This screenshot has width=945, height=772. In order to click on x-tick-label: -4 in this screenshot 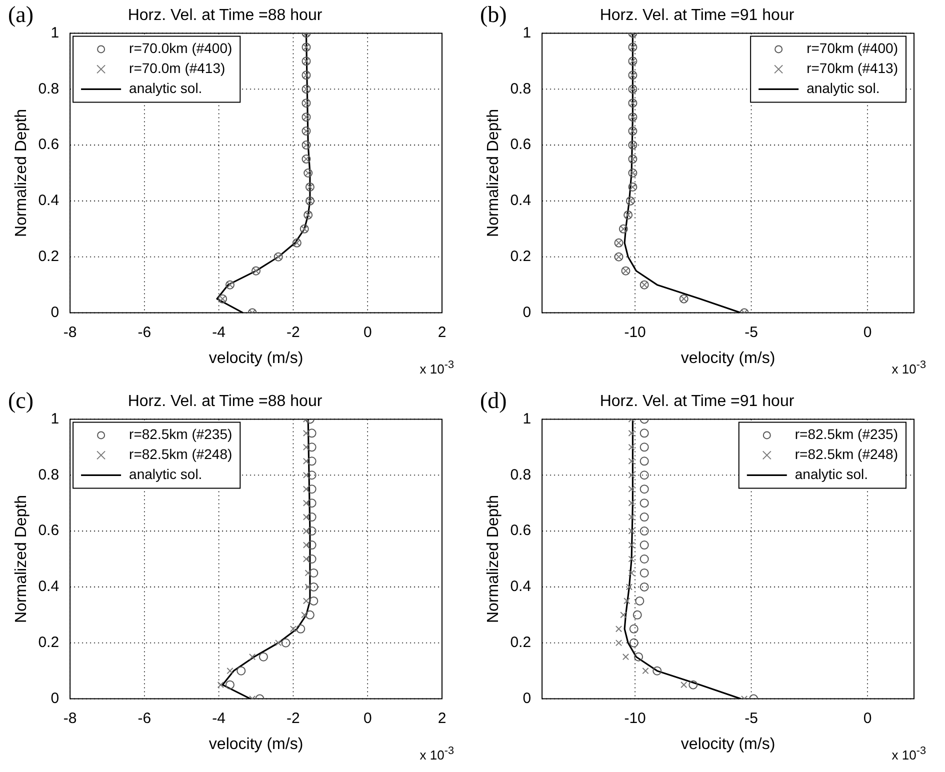, I will do `click(219, 718)`.